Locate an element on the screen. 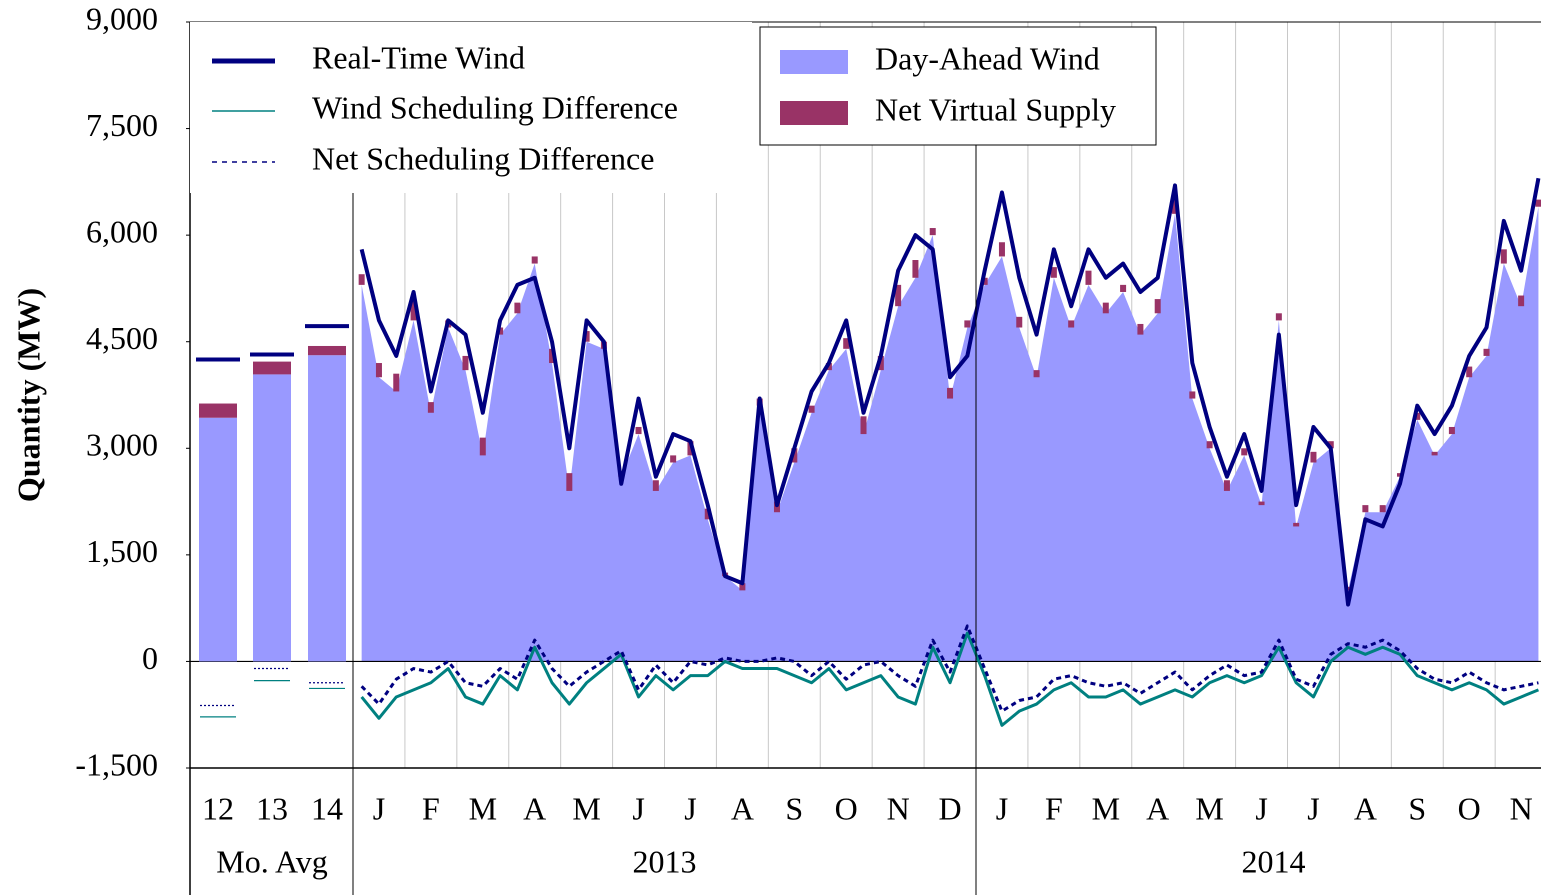 Image resolution: width=1541 pixels, height=895 pixels. year-label: 2014 is located at coordinates (1273, 861).